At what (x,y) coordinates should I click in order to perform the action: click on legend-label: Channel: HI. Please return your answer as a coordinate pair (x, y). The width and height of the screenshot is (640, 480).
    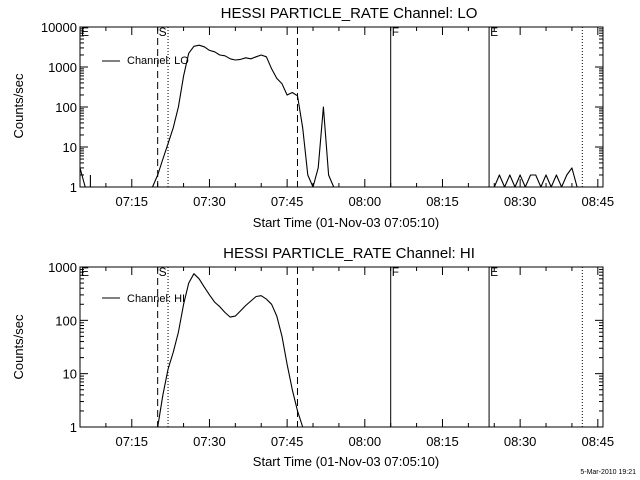
    Looking at the image, I should click on (156, 299).